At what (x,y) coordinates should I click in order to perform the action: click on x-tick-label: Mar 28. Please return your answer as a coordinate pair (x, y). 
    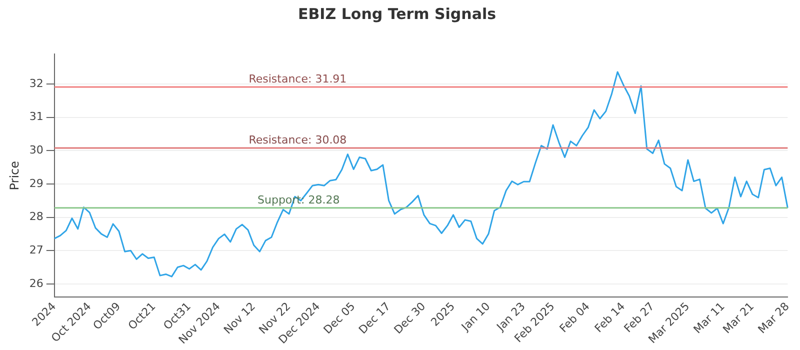
    Looking at the image, I should click on (774, 318).